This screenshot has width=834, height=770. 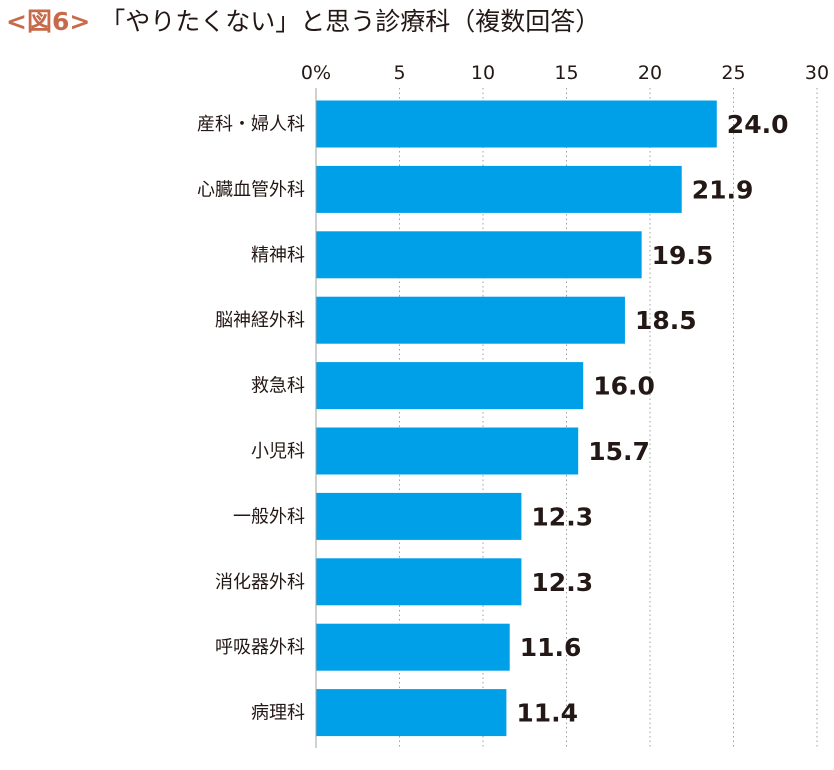 What do you see at coordinates (48, 21) in the screenshot?
I see `figure-label: <図6>` at bounding box center [48, 21].